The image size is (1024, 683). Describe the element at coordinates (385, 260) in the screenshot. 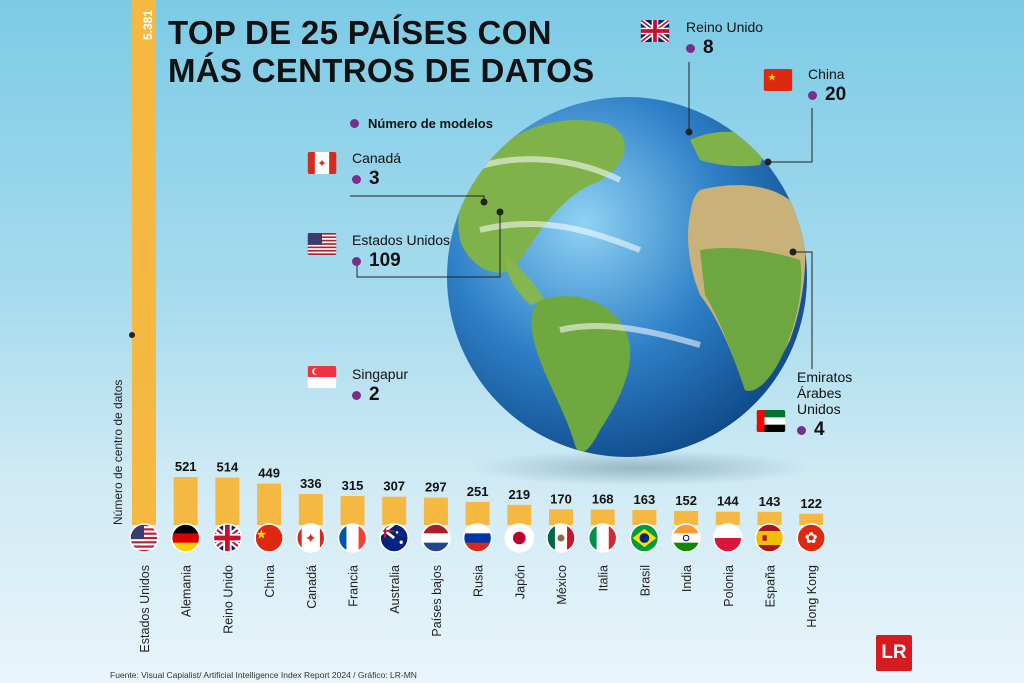

I see `callout-value: 109` at that location.